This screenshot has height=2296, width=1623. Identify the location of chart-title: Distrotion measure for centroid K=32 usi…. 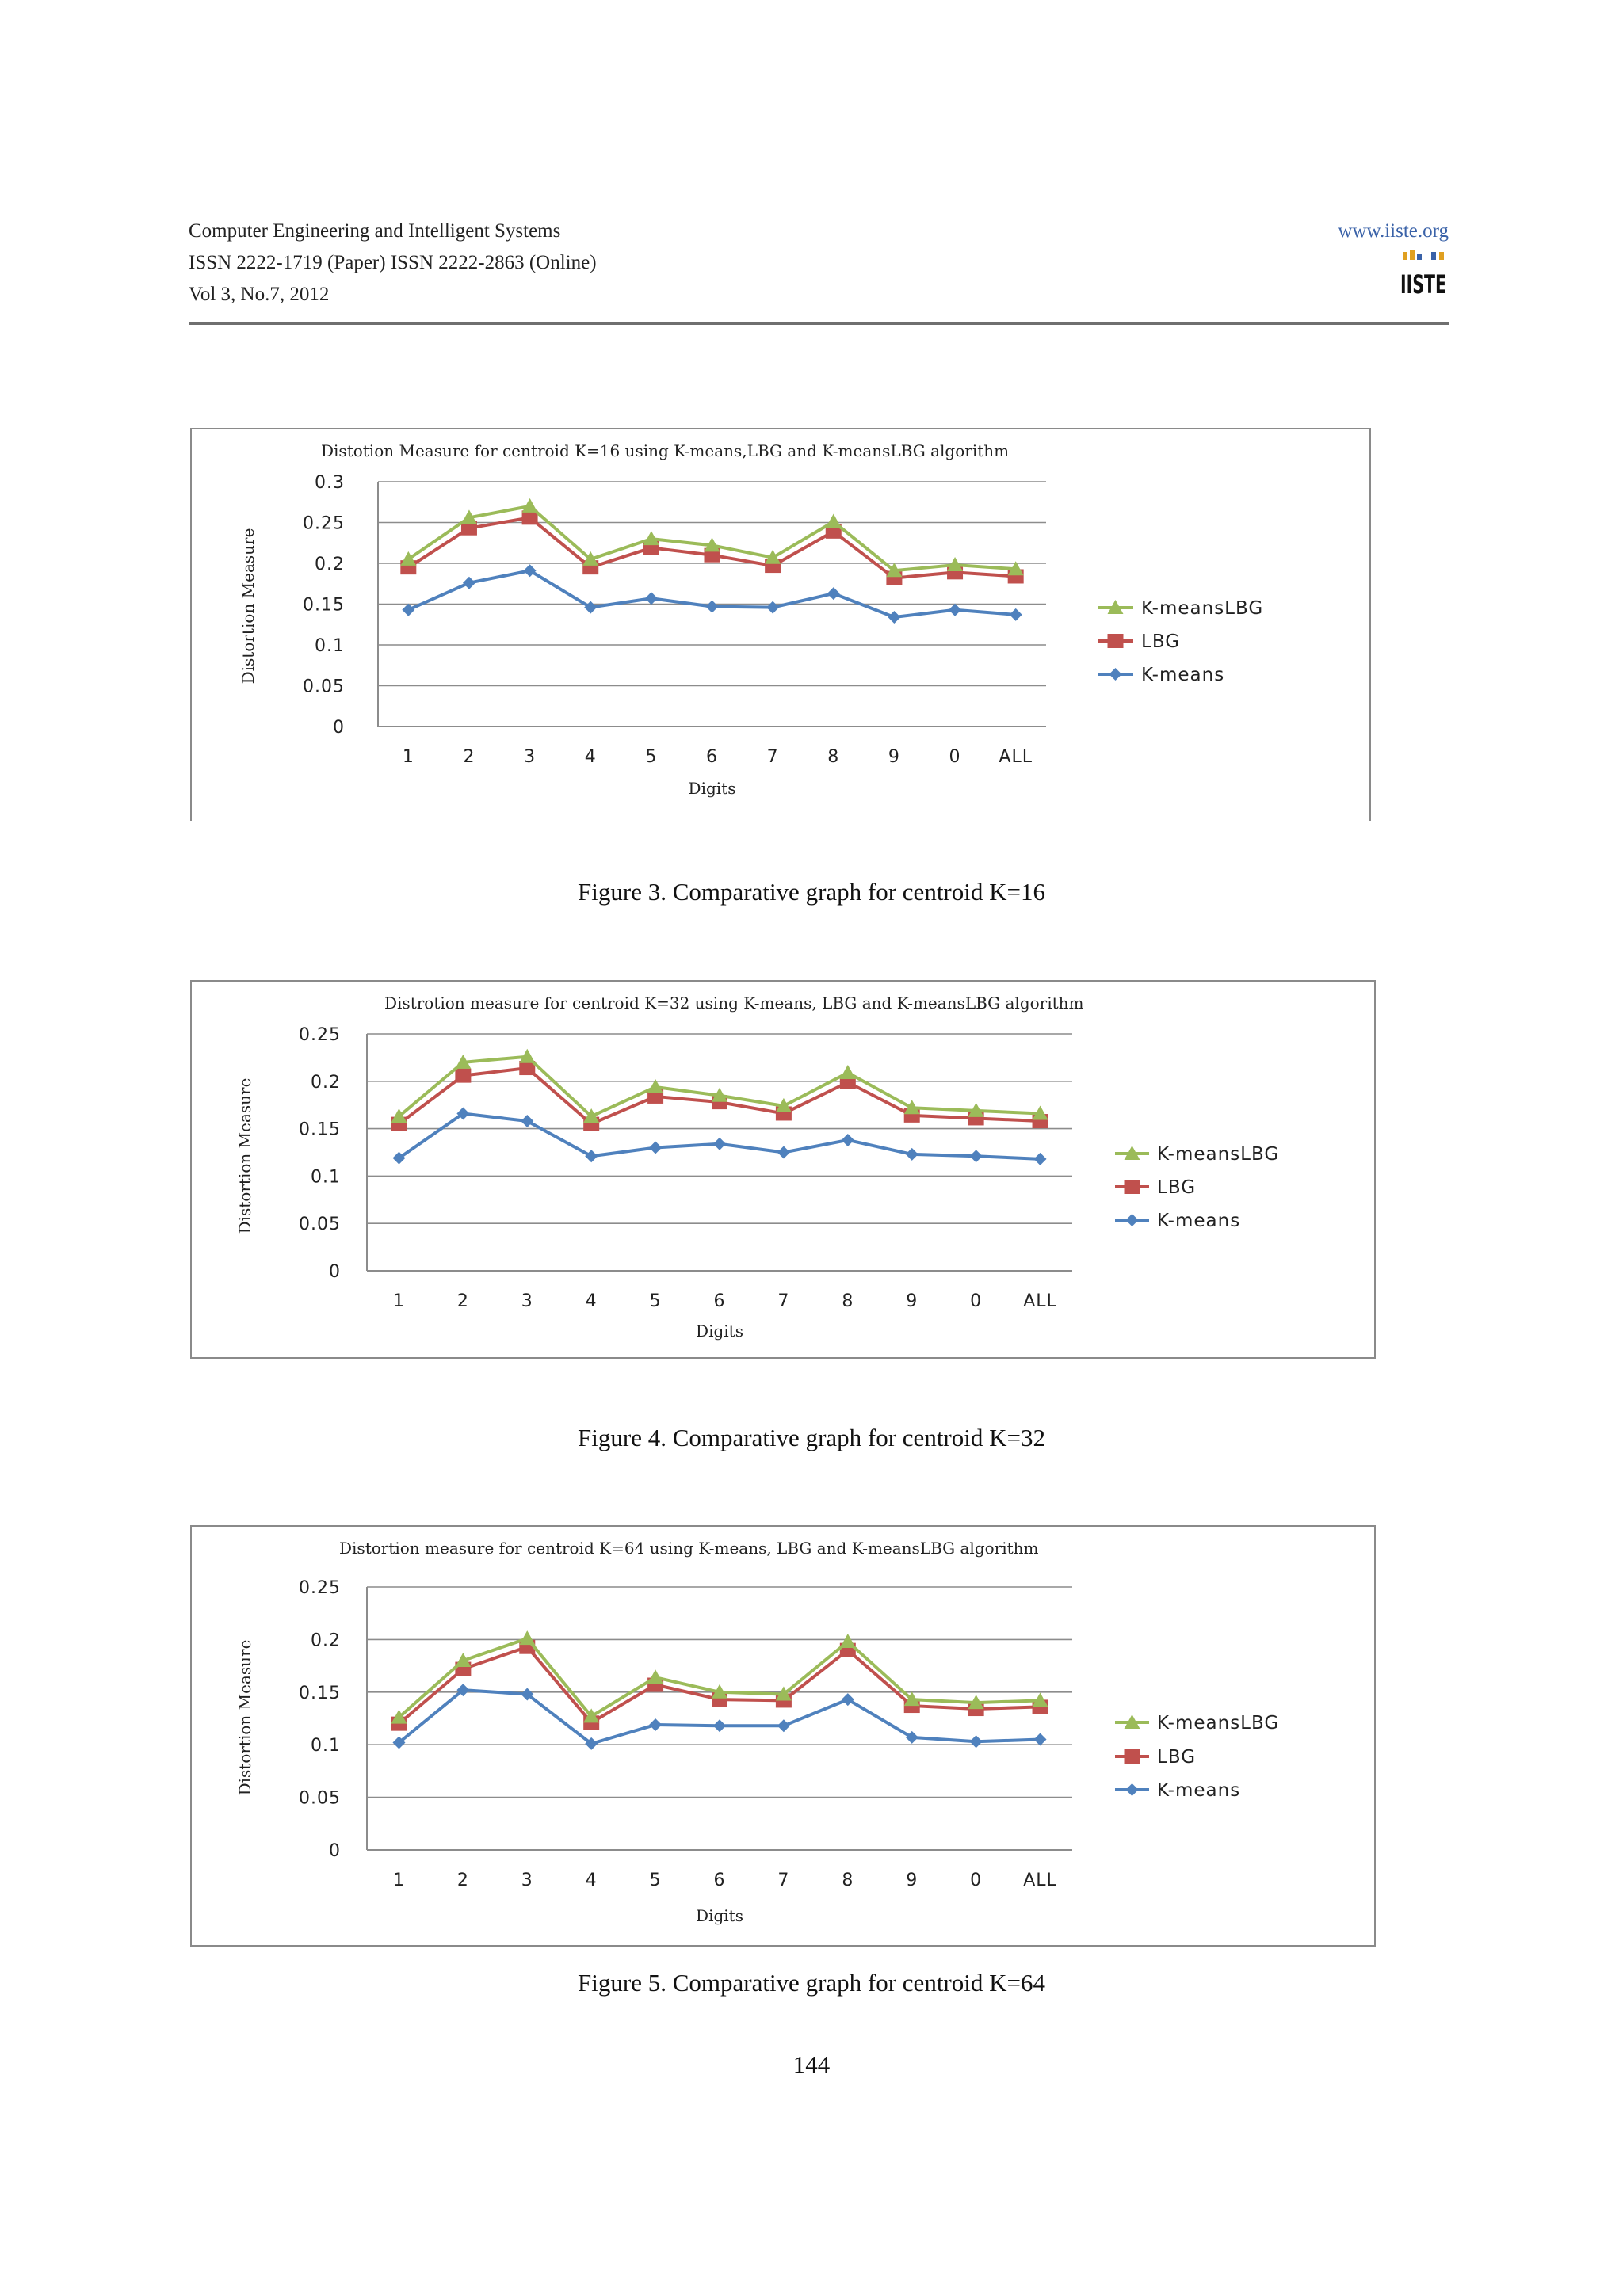
(734, 1003).